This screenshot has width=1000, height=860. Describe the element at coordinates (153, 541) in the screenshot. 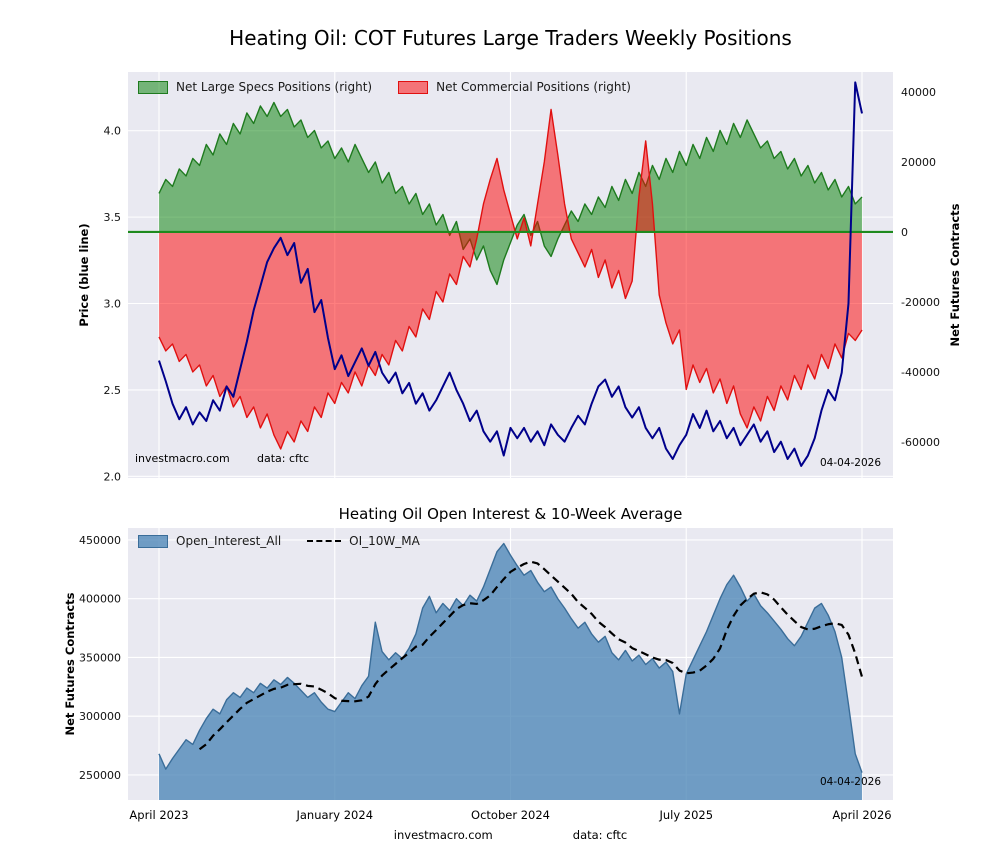

I see `open-interest-swatch` at that location.